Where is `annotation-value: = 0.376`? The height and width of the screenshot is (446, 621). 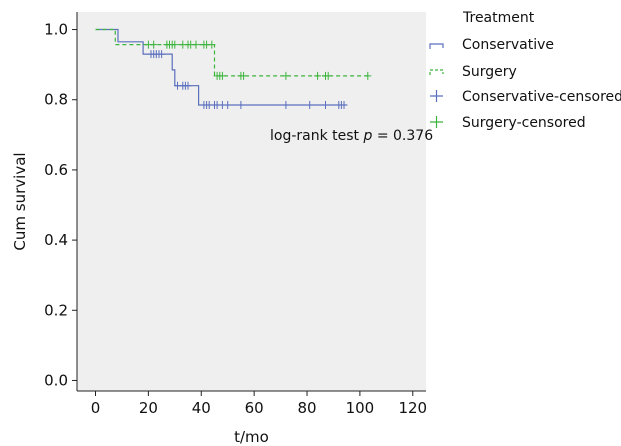
annotation-value: = 0.376 is located at coordinates (402, 136).